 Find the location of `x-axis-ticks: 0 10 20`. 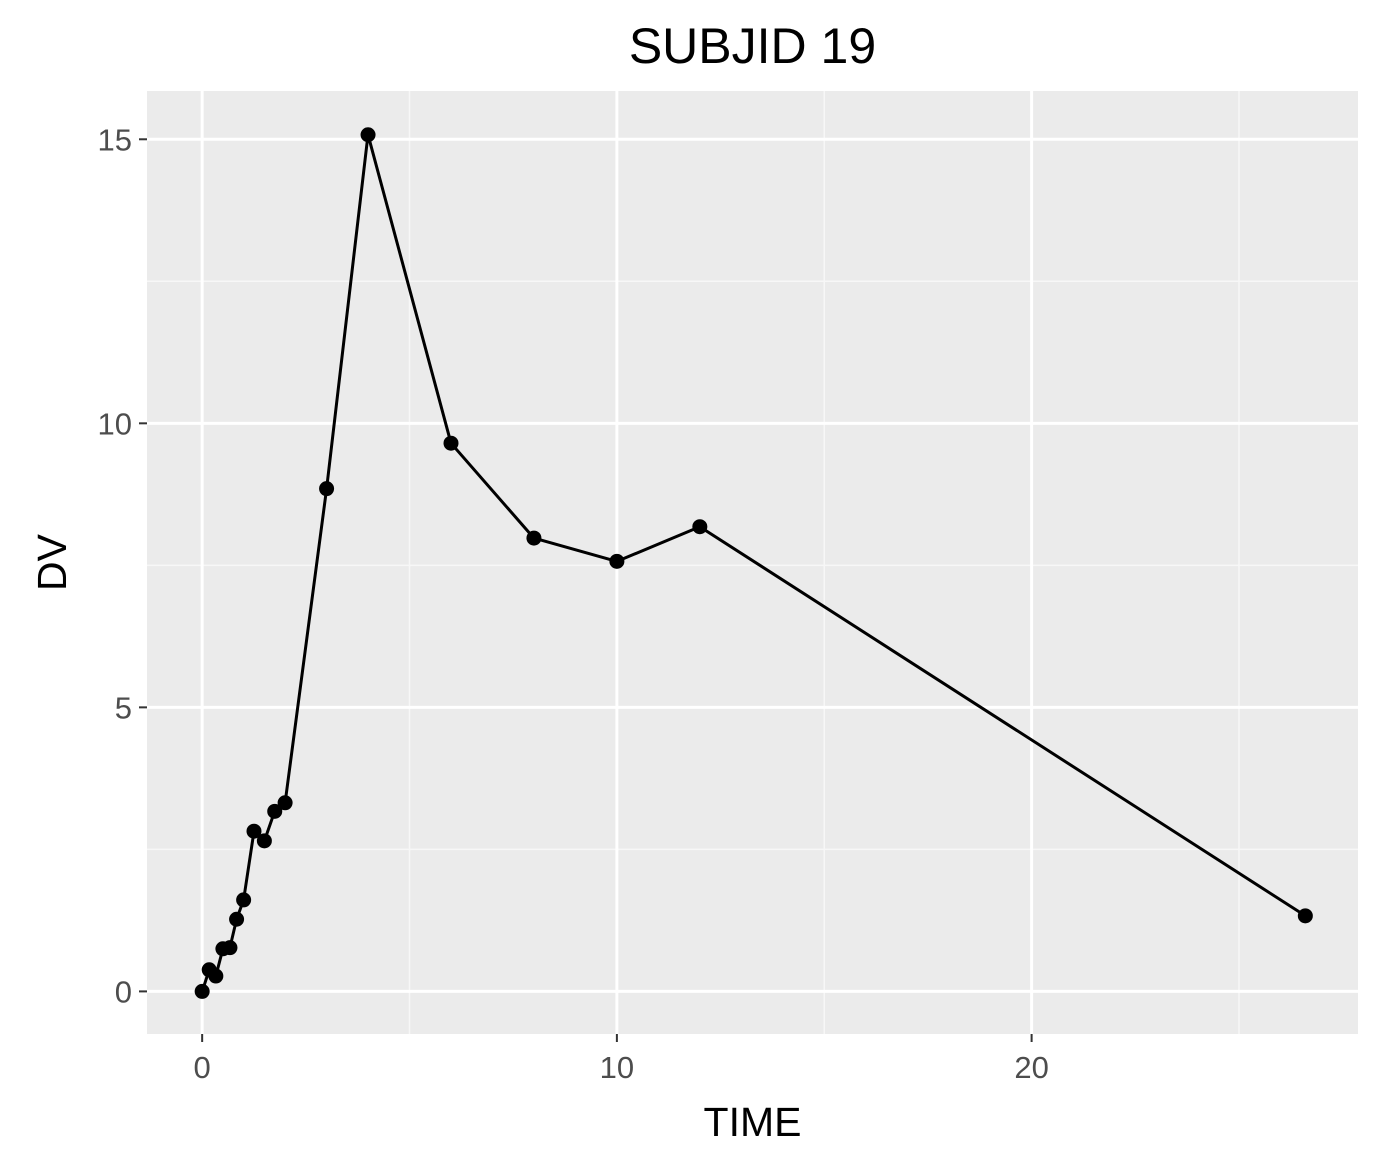

x-axis-ticks: 0 10 20 is located at coordinates (621, 1059).